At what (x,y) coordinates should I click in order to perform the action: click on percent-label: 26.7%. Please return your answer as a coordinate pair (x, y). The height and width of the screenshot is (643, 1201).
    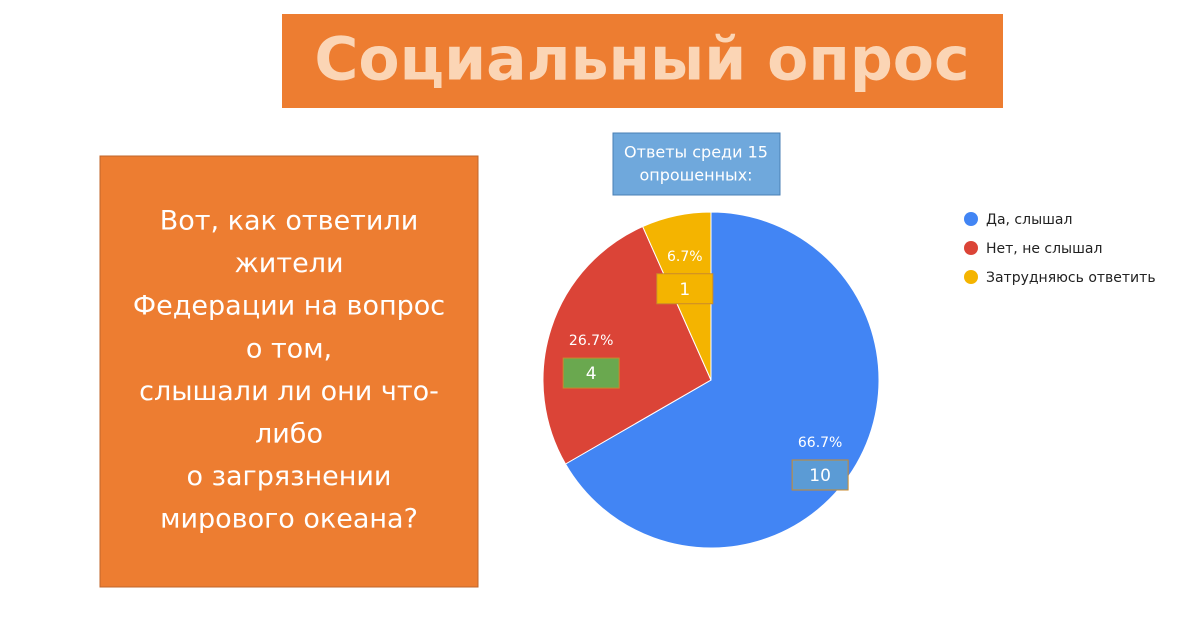
    Looking at the image, I should click on (591, 341).